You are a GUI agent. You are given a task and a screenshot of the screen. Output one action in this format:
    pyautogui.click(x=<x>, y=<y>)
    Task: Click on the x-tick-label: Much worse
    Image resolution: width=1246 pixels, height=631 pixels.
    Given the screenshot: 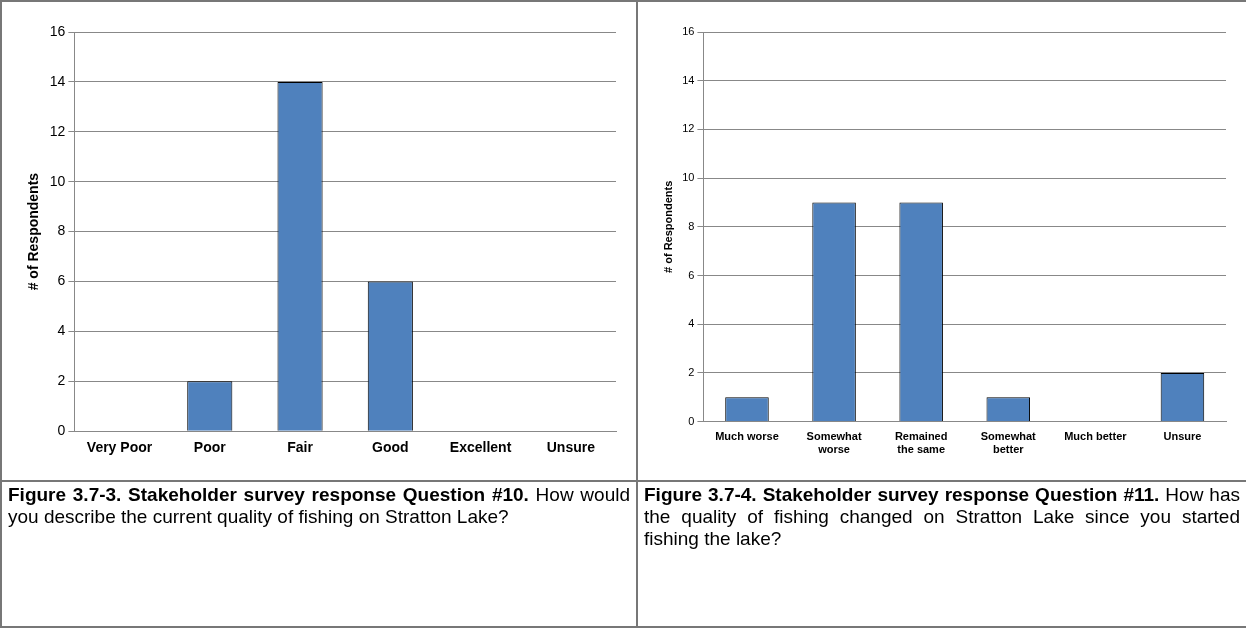 What is the action you would take?
    pyautogui.click(x=747, y=436)
    